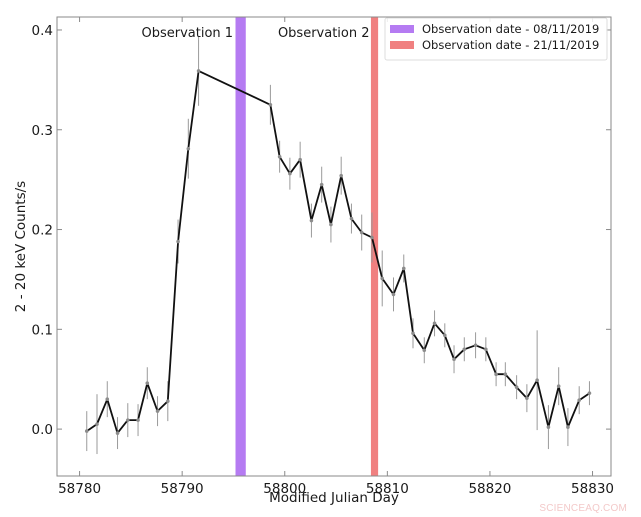 This screenshot has height=517, width=641. What do you see at coordinates (79, 489) in the screenshot?
I see `x-tick-label: 58780` at bounding box center [79, 489].